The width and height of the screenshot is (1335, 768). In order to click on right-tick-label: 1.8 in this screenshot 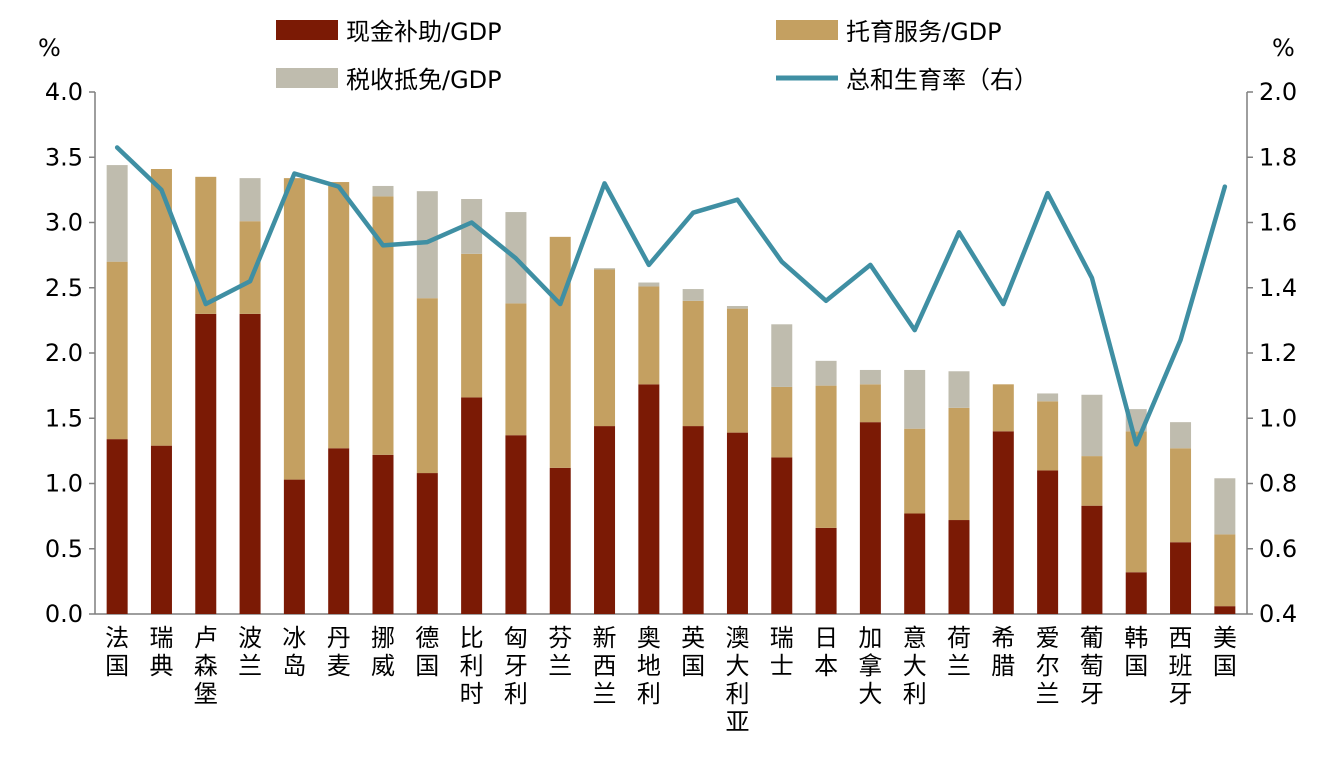, I will do `click(1278, 157)`.